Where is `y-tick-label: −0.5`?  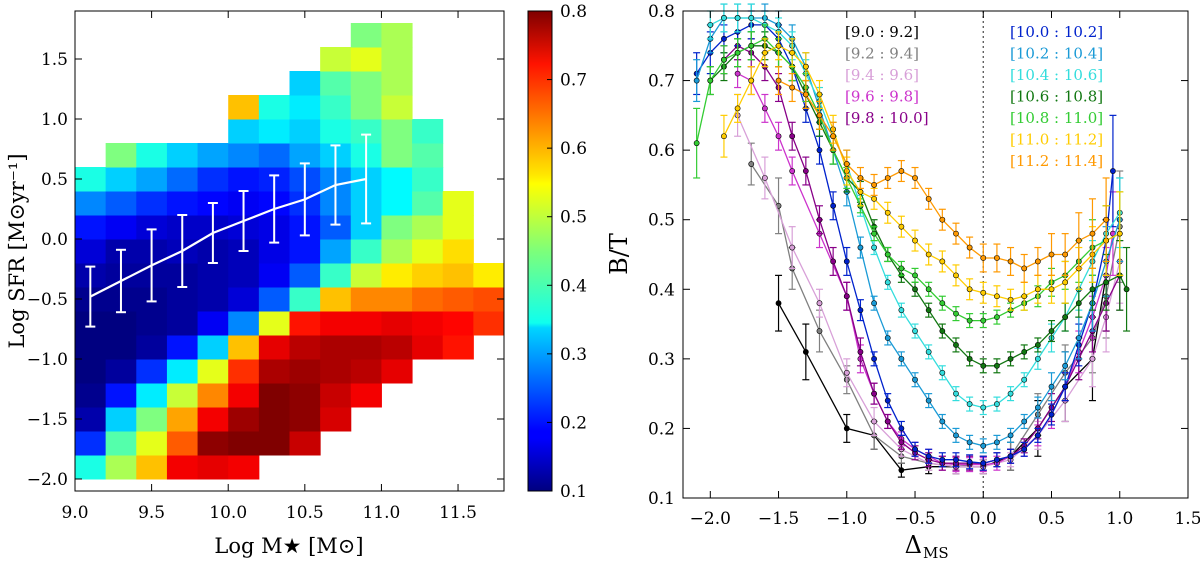 y-tick-label: −0.5 is located at coordinates (47, 300).